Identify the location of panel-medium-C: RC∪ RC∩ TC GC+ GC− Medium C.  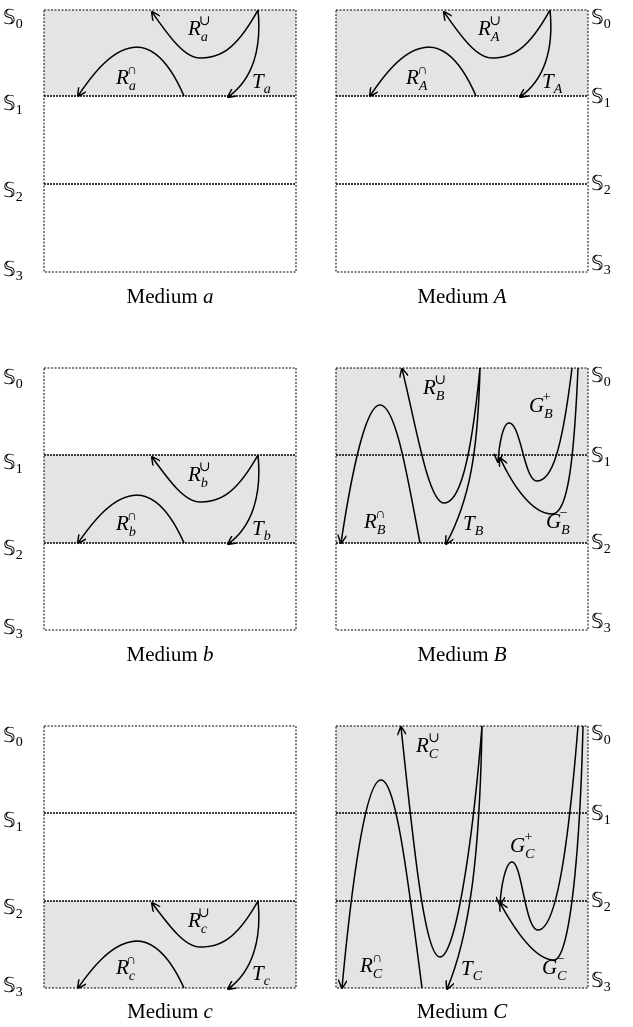
(462, 874).